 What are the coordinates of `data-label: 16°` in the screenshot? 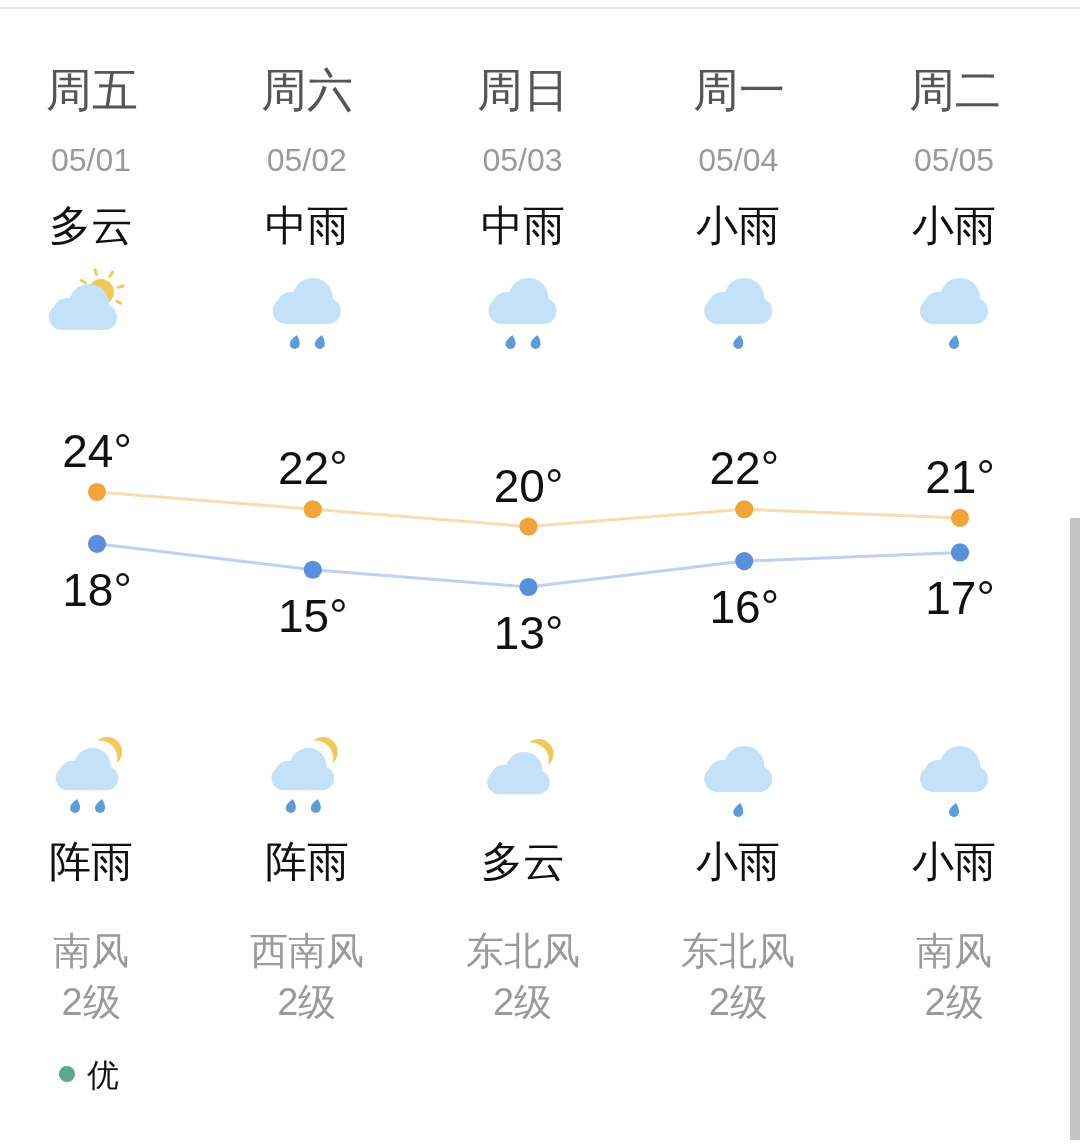 It's located at (744, 607).